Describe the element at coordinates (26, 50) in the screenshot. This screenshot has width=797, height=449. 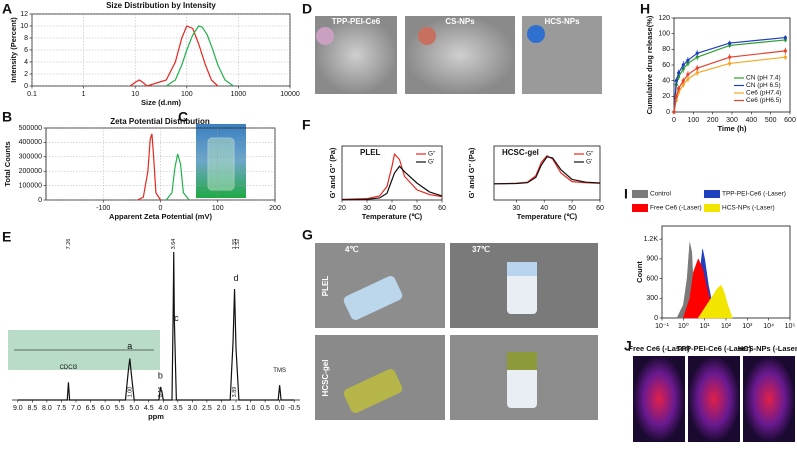
I see `y-tick-label: 6` at that location.